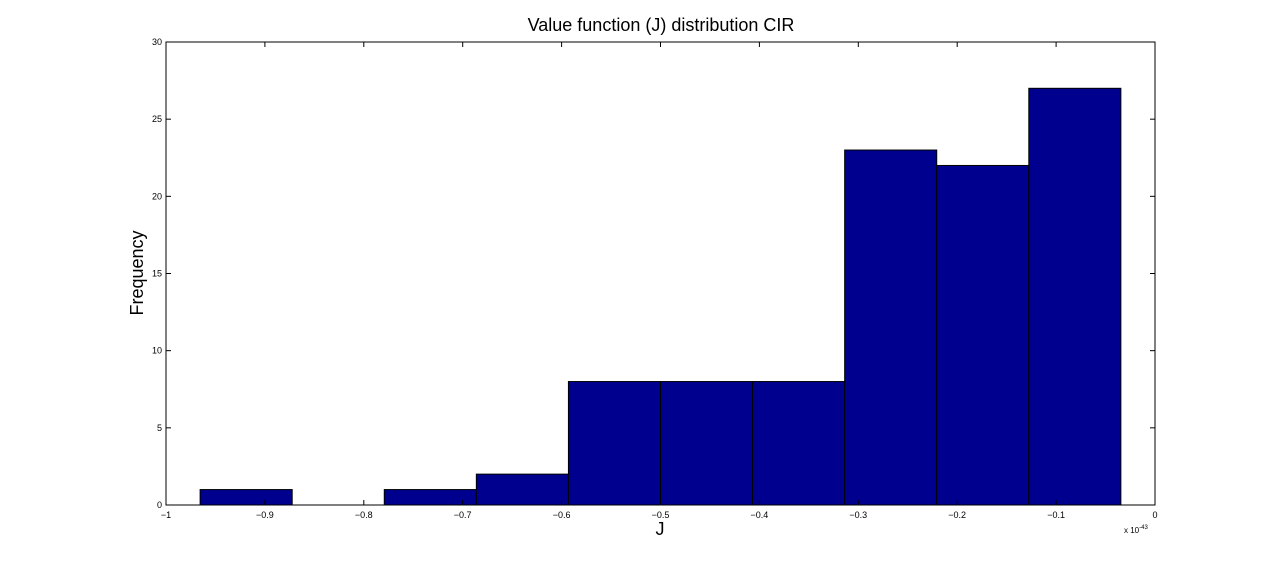 The width and height of the screenshot is (1277, 567). What do you see at coordinates (137, 272) in the screenshot?
I see `y-axis-label: Frequency` at bounding box center [137, 272].